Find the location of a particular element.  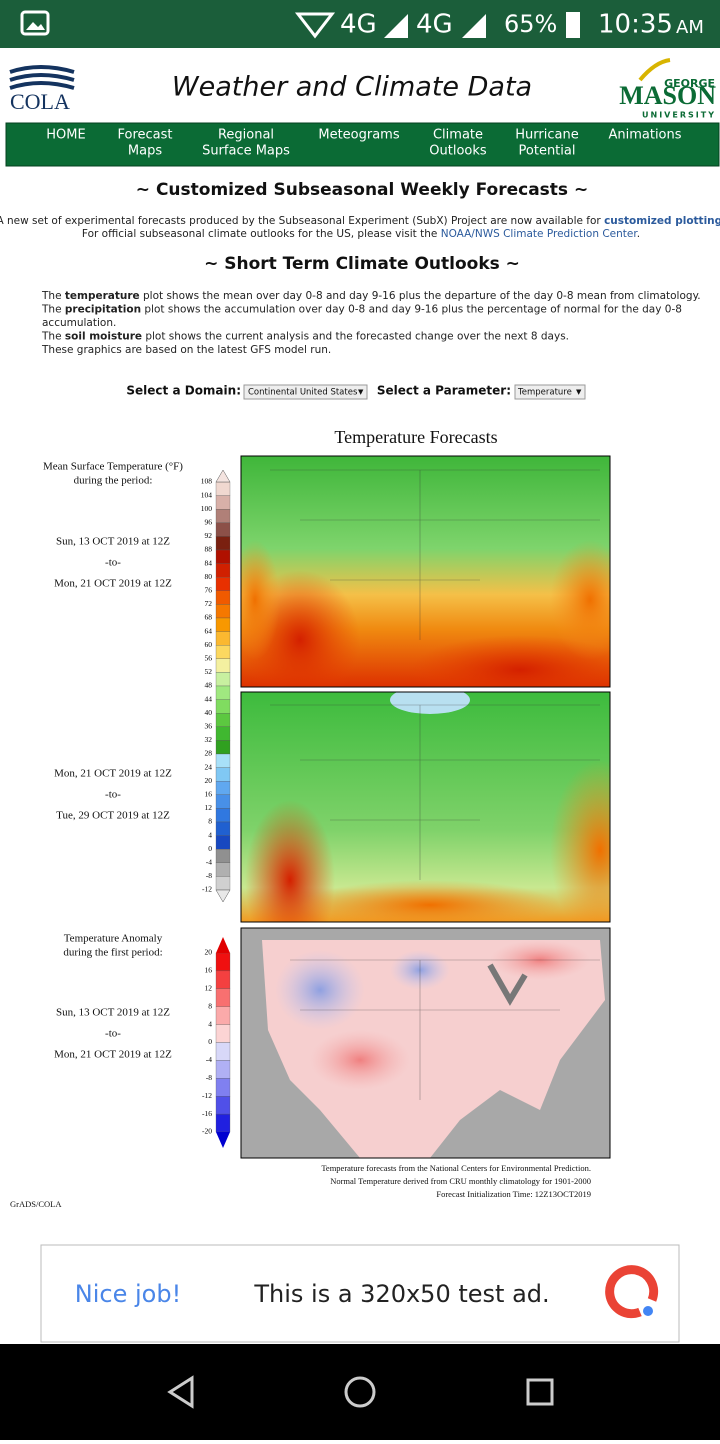

colorbar-label: 8 is located at coordinates (210, 821).